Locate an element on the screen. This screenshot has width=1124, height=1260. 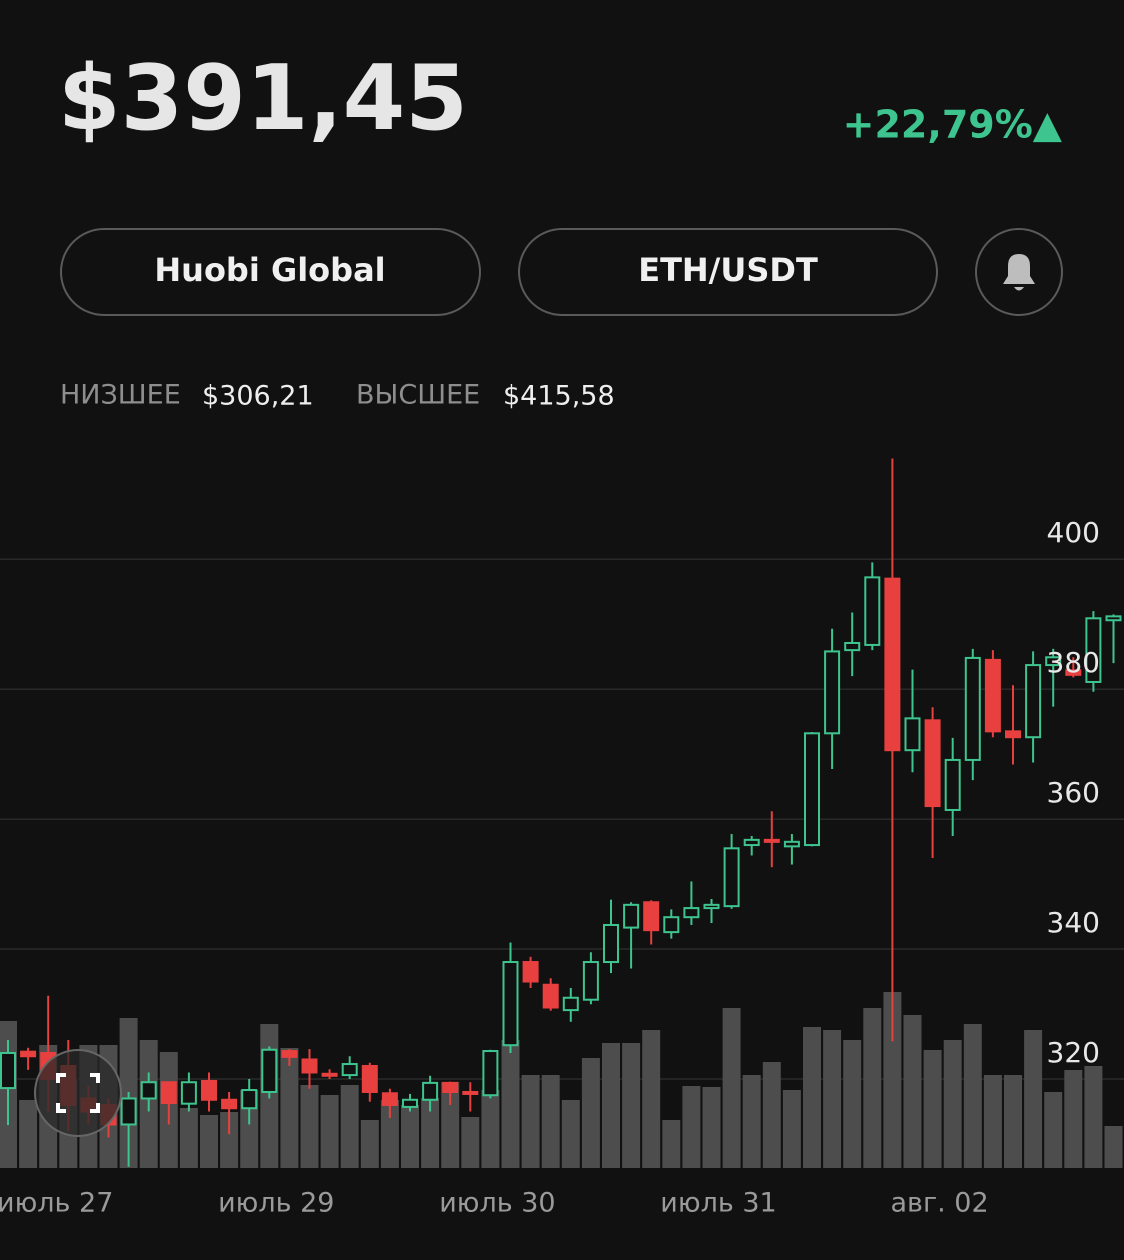
change: +22,79%▲ is located at coordinates (953, 125).